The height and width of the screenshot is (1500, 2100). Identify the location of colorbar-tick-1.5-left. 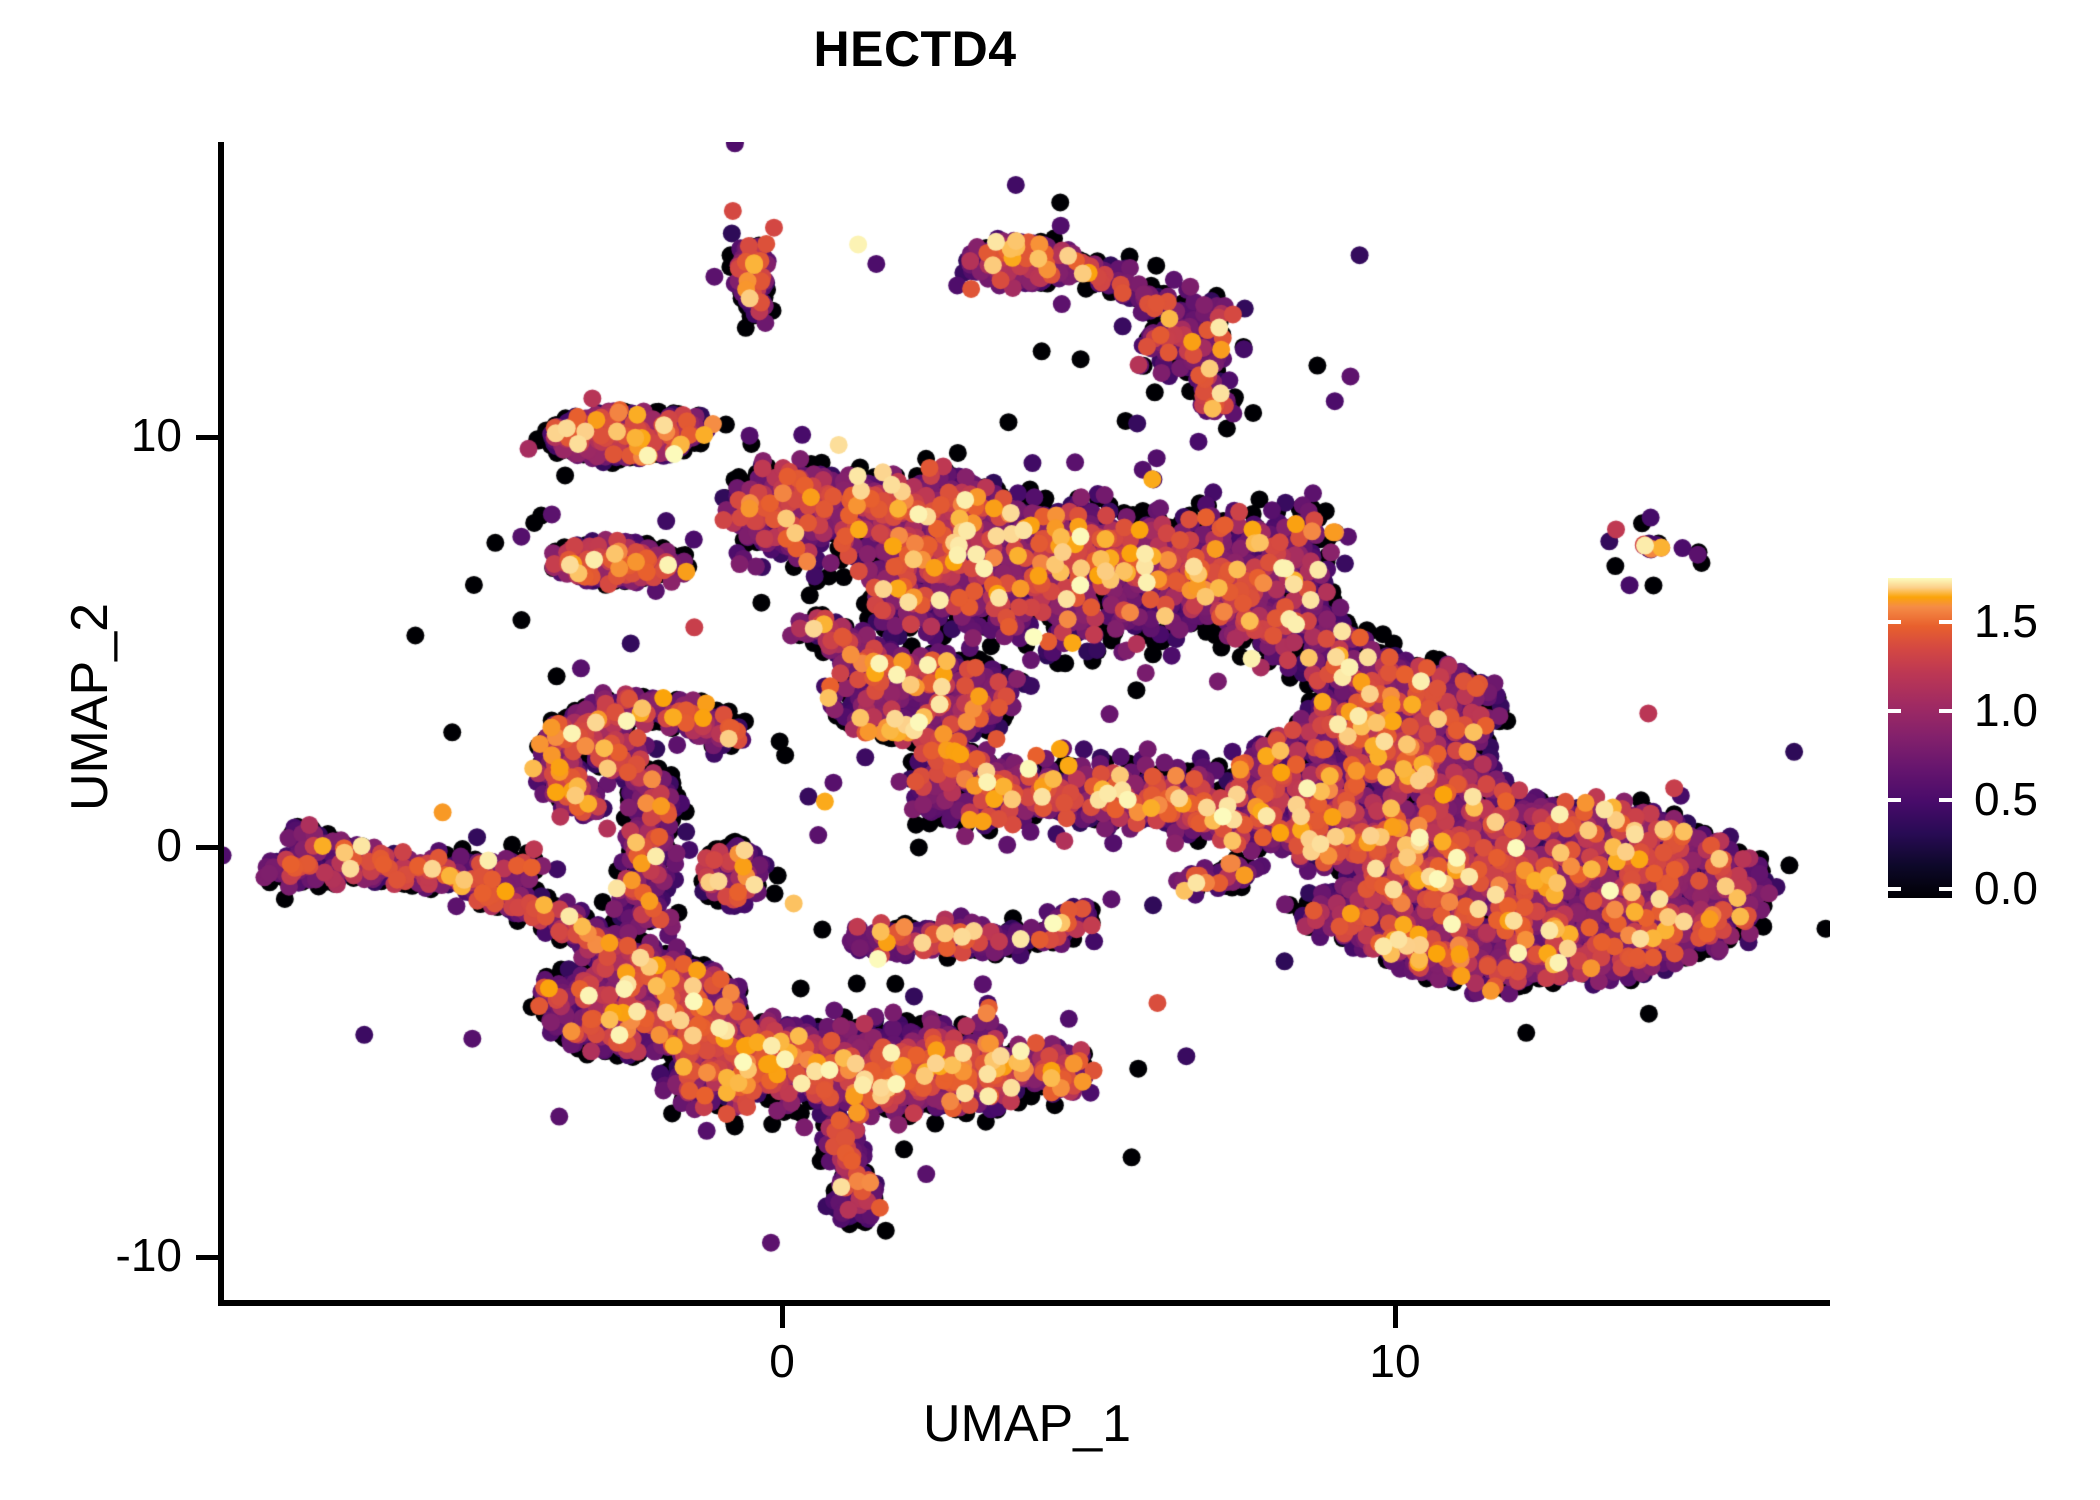
(1894, 622).